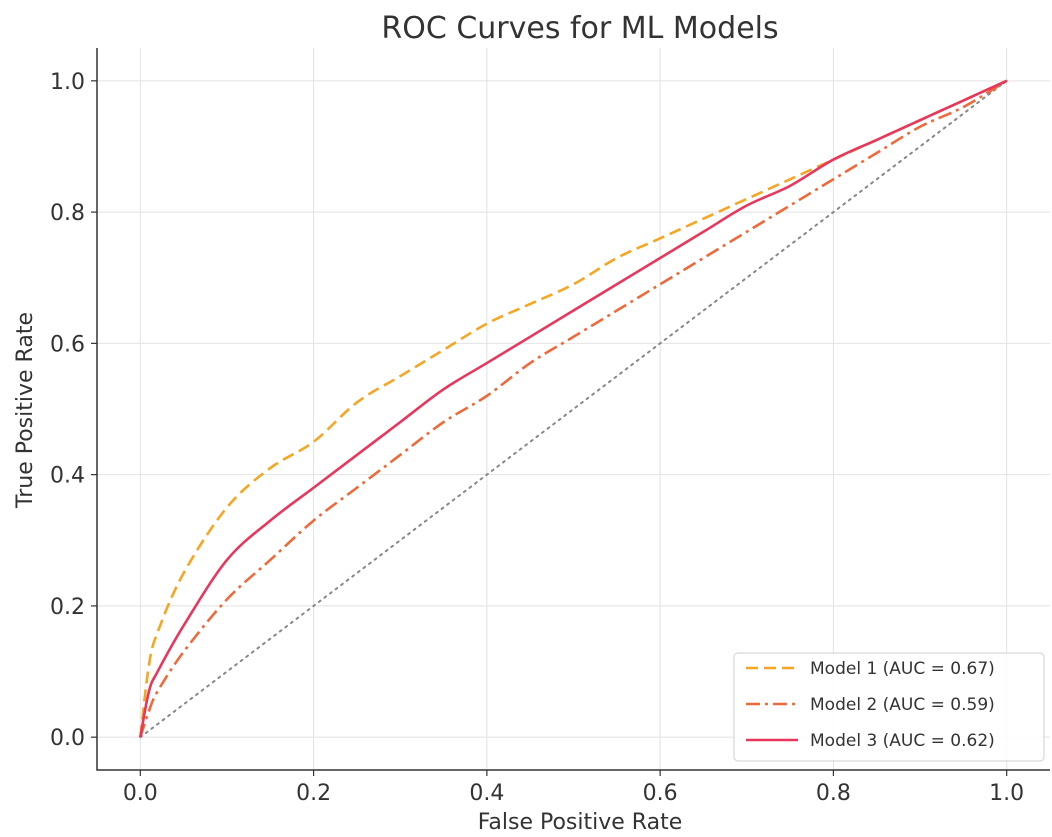  I want to click on x-tick-label: 0.8, so click(833, 793).